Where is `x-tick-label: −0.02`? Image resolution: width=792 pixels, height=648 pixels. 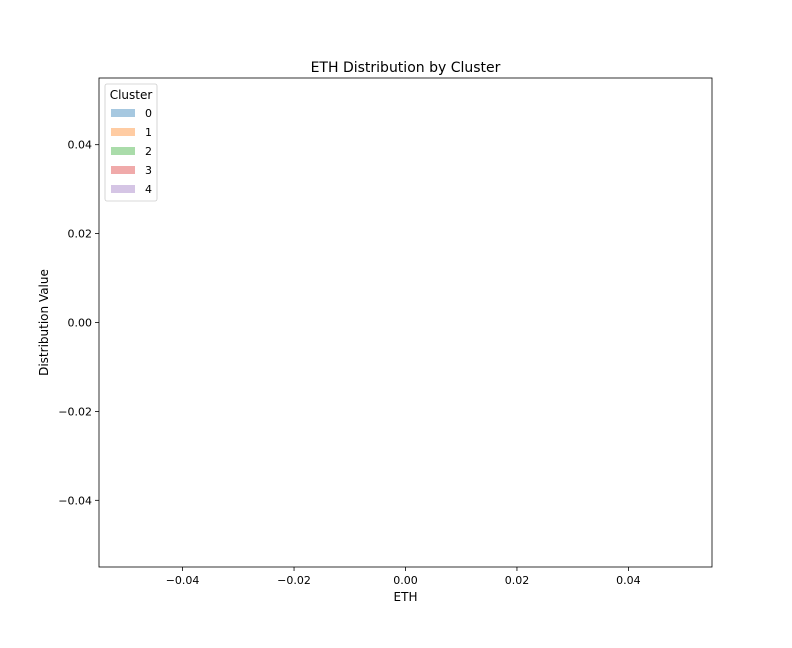
x-tick-label: −0.02 is located at coordinates (294, 580).